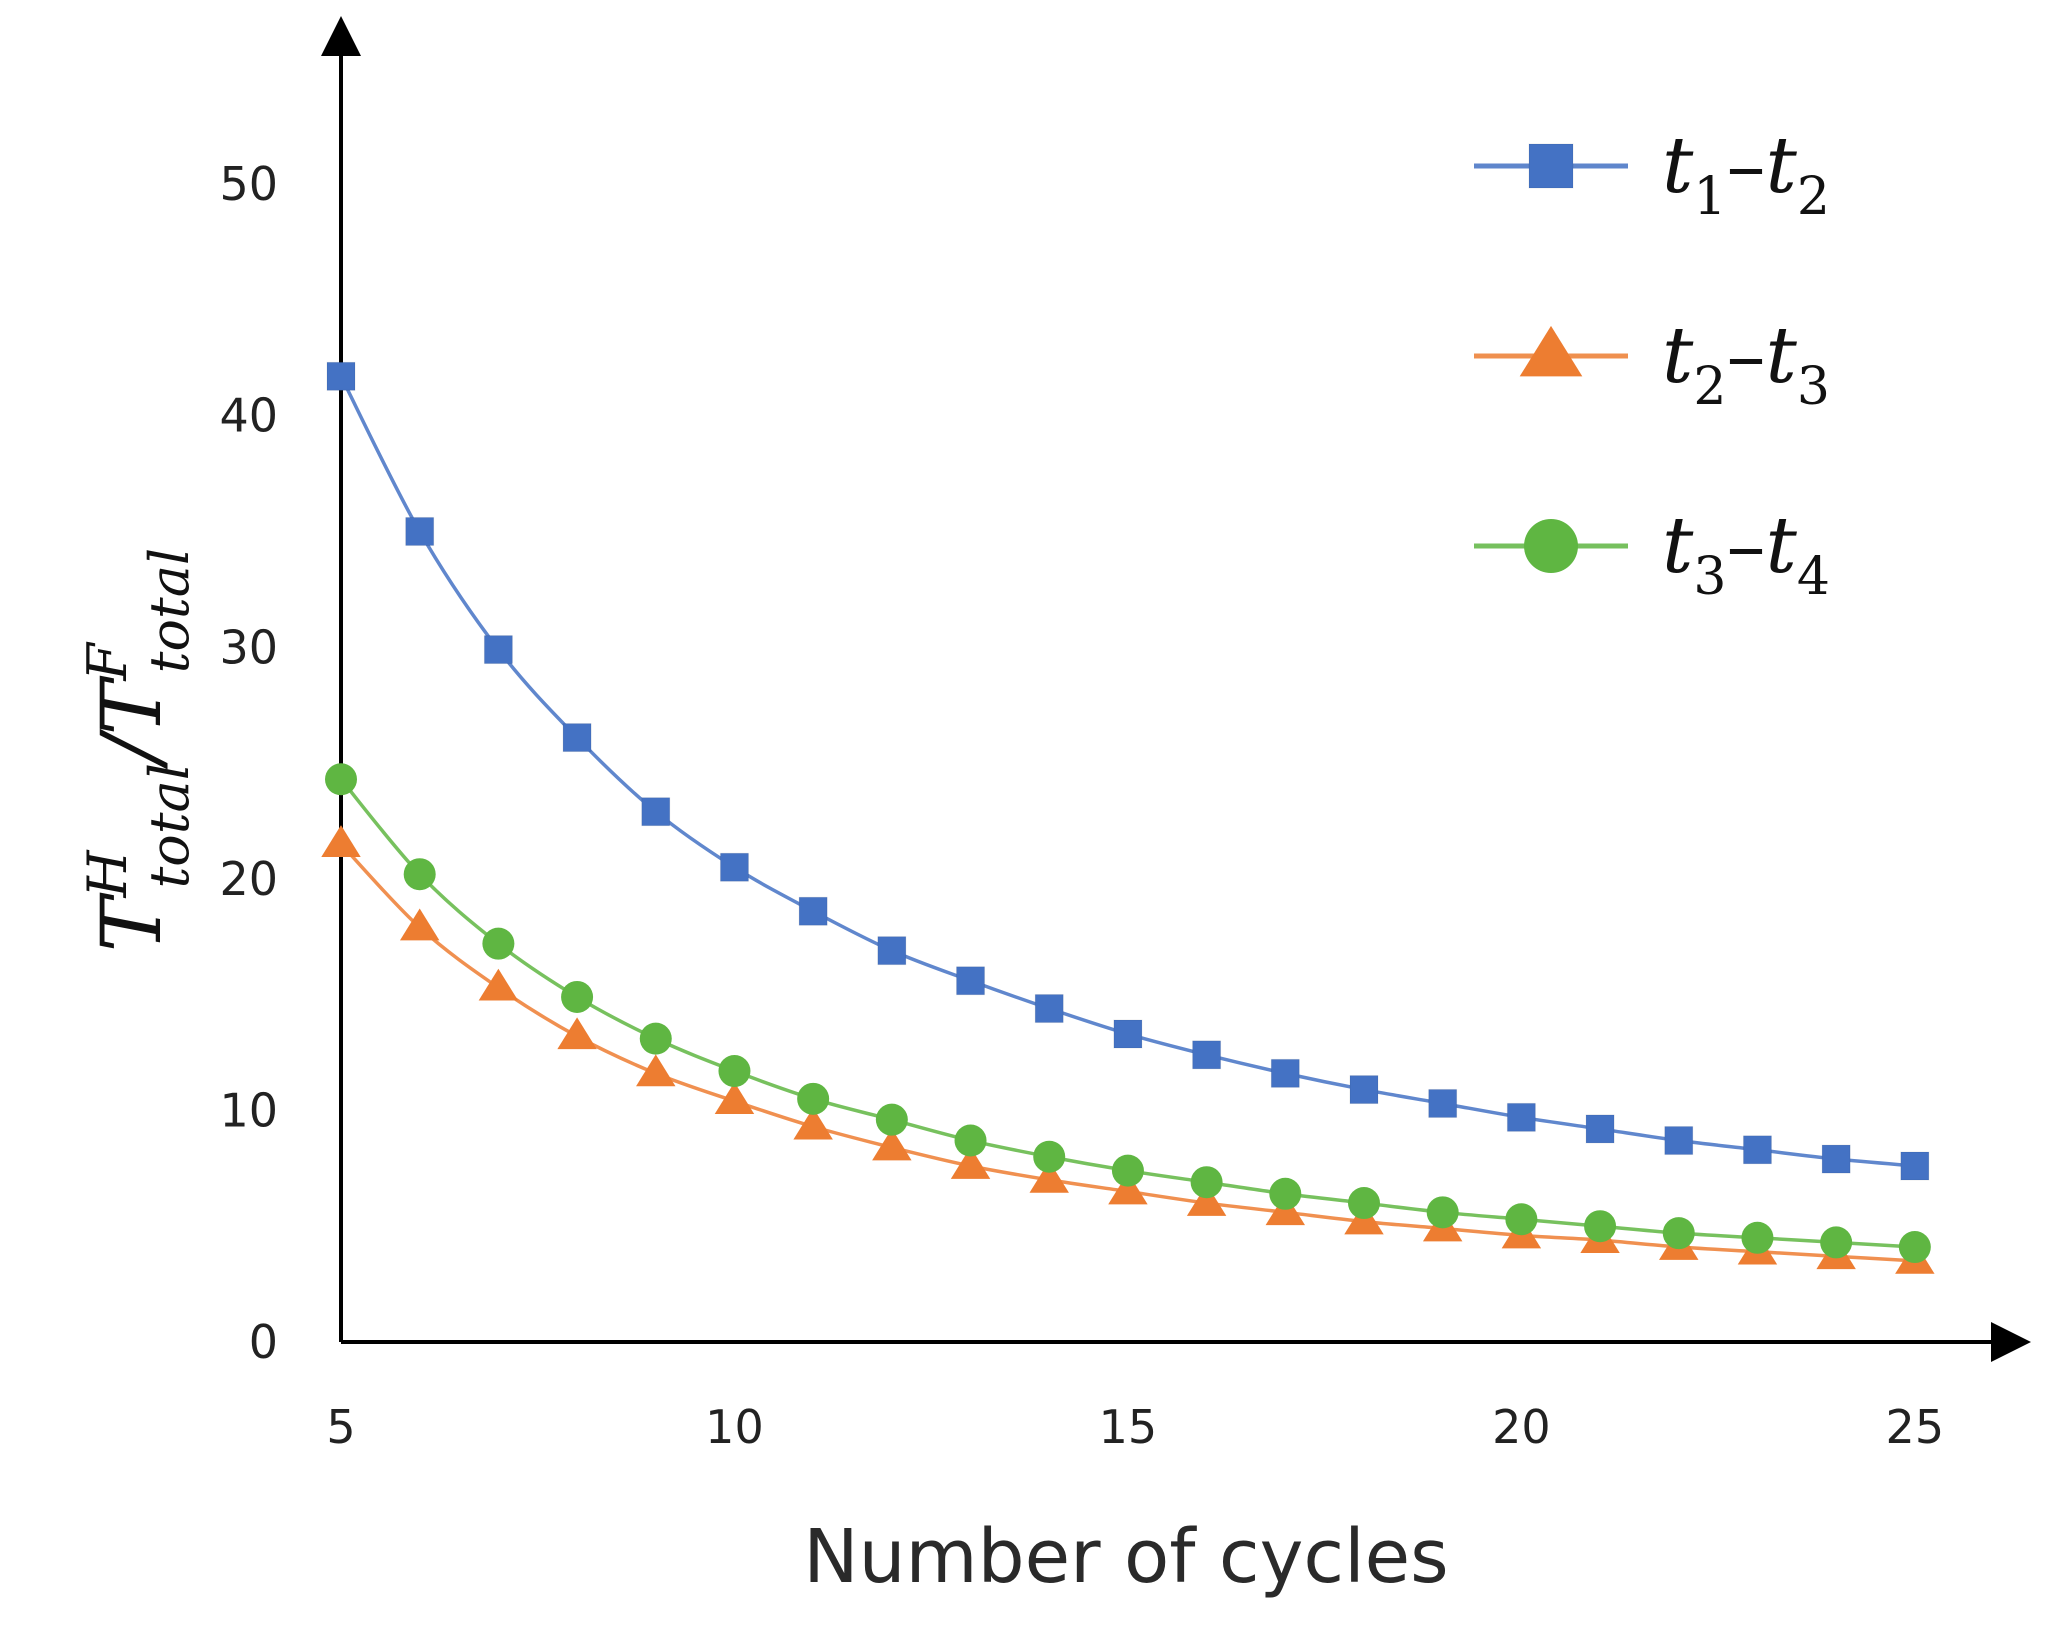  Describe the element at coordinates (1652, 554) in the screenshot. I see `legend-item: t3–t4` at that location.